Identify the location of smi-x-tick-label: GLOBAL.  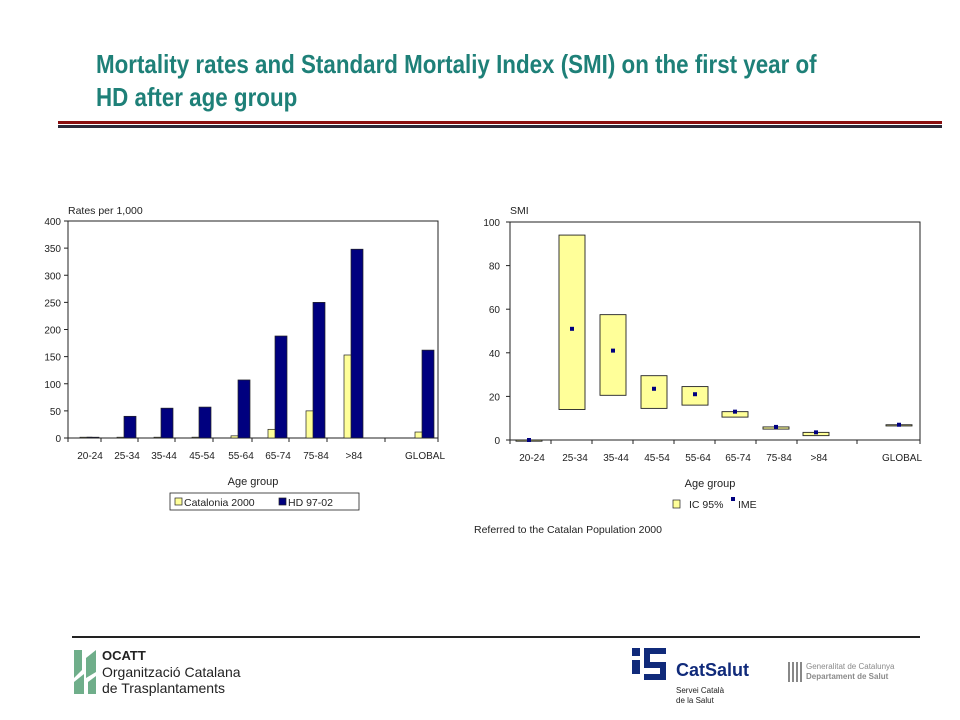
(902, 458).